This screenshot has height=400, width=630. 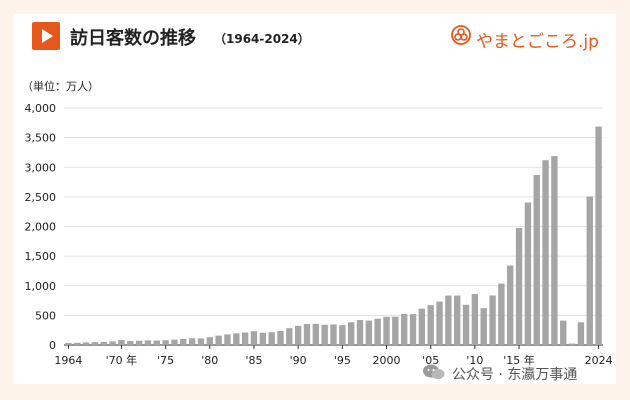 What do you see at coordinates (133, 38) in the screenshot?
I see `chart-title: 訪日客数の推移` at bounding box center [133, 38].